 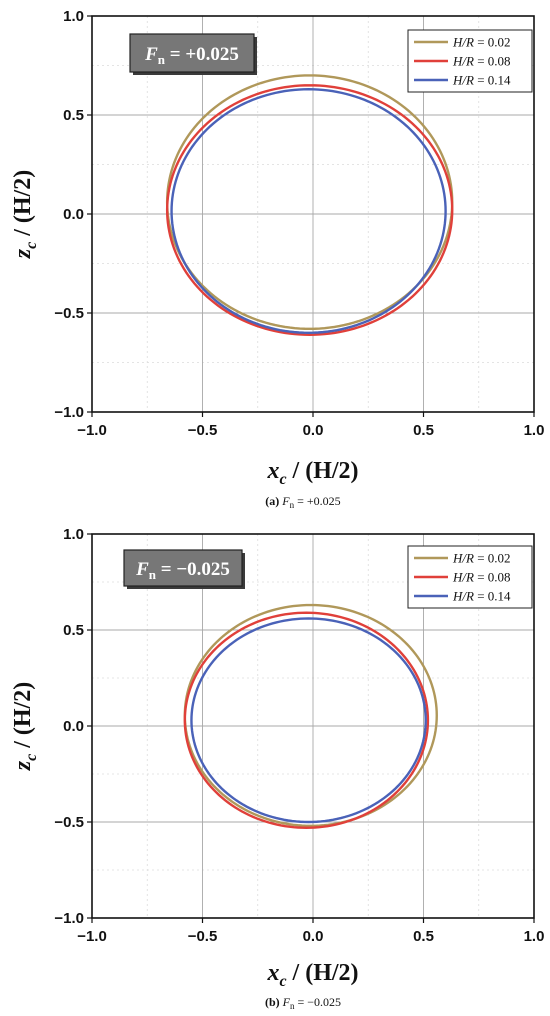 I want to click on chart-b-fn-annotation-text: Fn = −0.025, so click(x=182, y=570).